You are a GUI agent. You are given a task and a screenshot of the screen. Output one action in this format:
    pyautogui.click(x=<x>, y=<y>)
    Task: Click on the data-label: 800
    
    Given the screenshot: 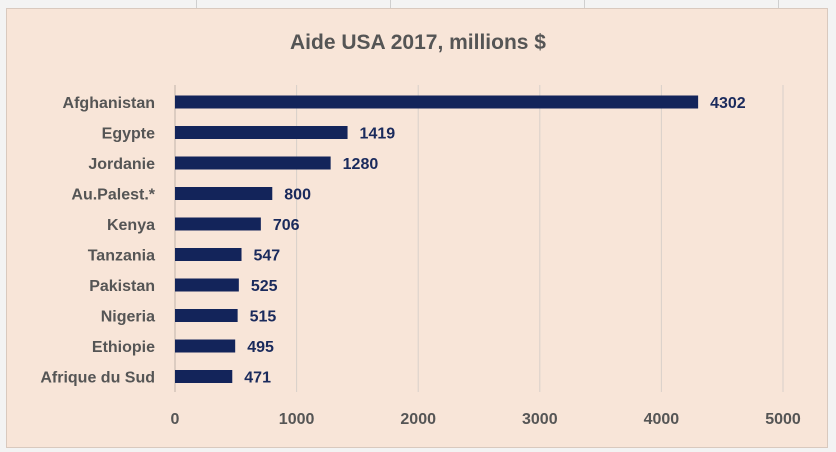 What is the action you would take?
    pyautogui.click(x=297, y=195)
    